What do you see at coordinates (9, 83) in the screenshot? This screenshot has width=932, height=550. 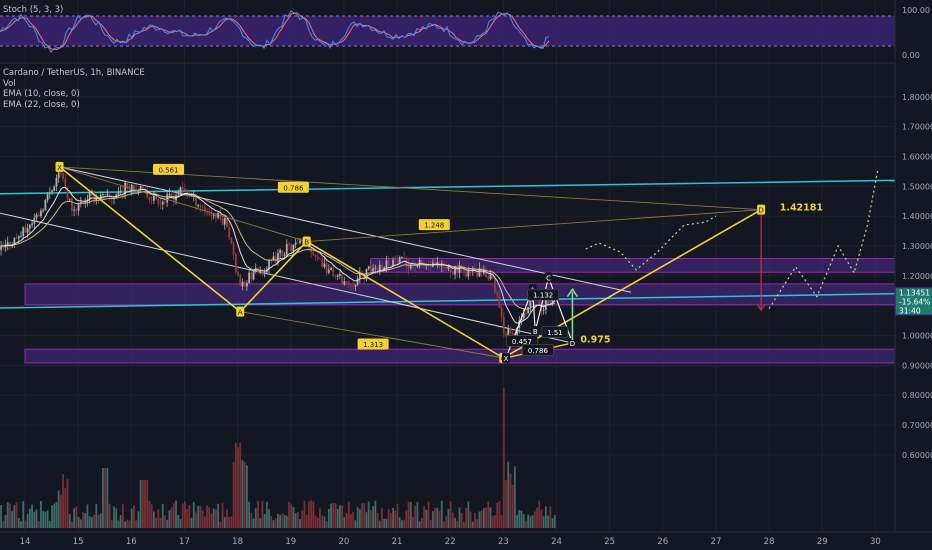 I see `indicator-vol: Vol` at bounding box center [9, 83].